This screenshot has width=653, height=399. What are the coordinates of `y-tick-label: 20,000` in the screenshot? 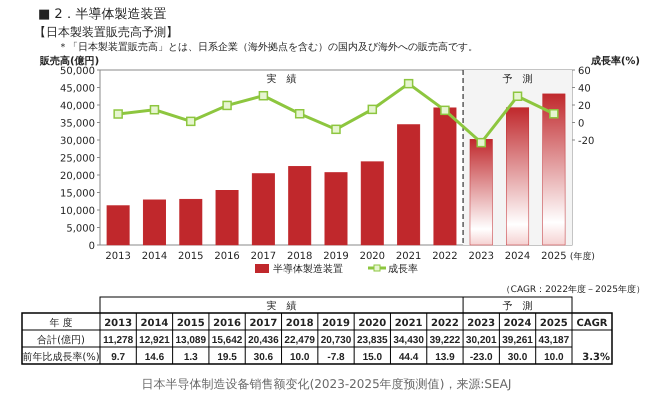 It's located at (77, 176).